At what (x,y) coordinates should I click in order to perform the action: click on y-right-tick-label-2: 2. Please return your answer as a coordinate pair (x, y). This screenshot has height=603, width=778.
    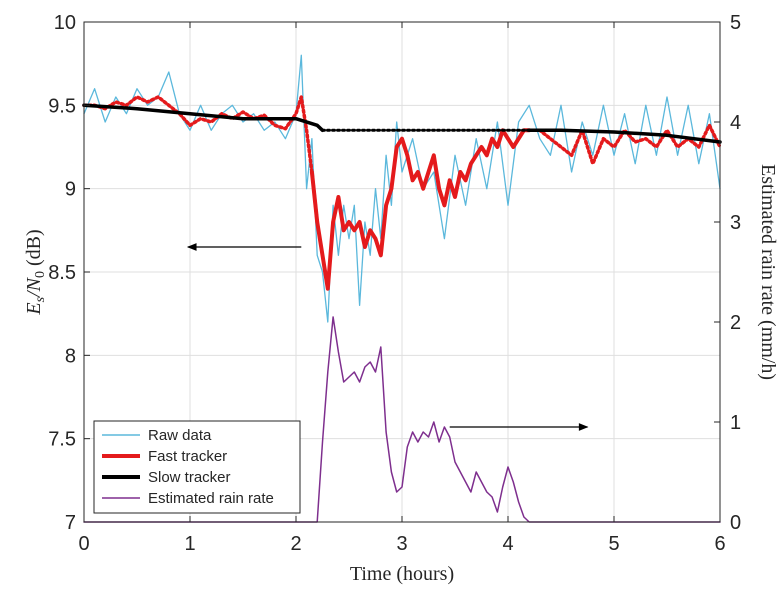
    Looking at the image, I should click on (735, 323).